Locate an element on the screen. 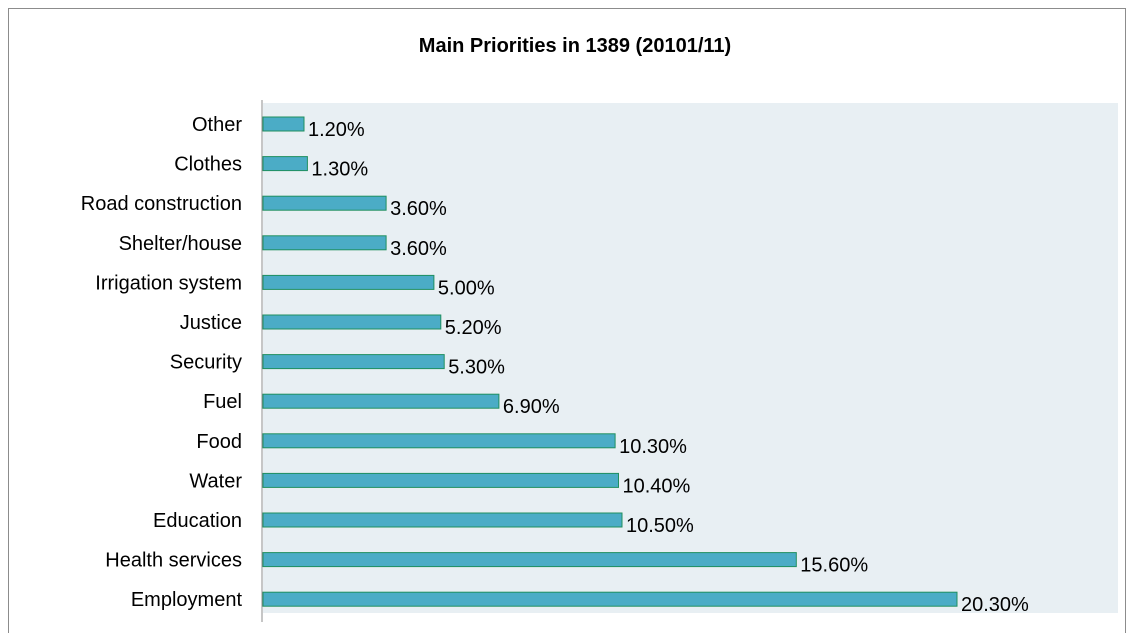 This screenshot has height=633, width=1126. category-label: Security is located at coordinates (206, 363).